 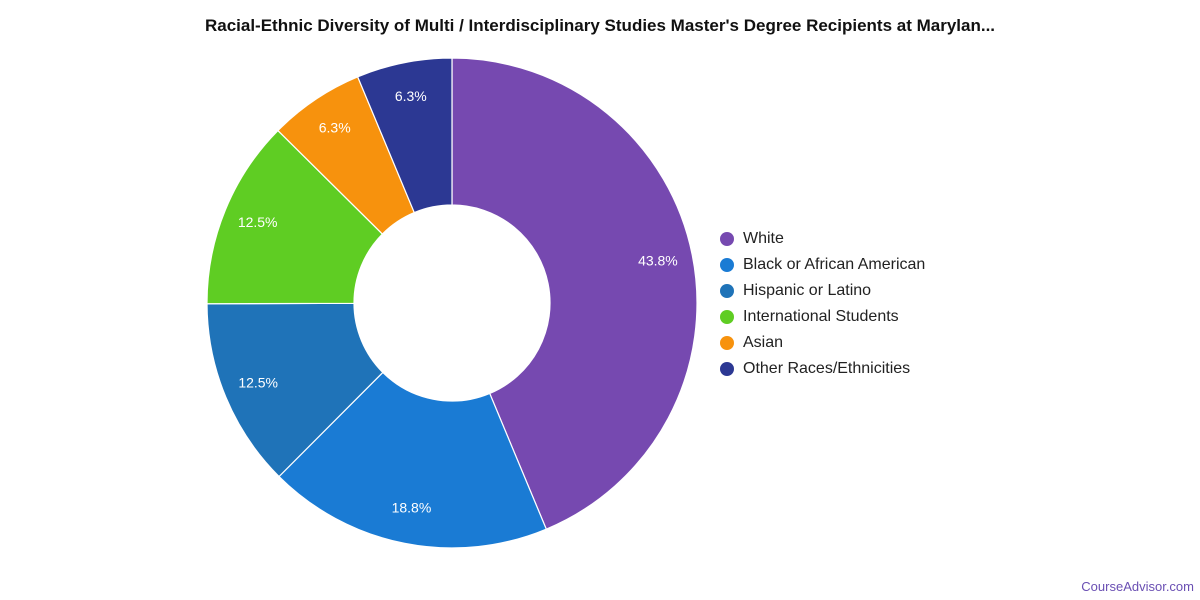 What do you see at coordinates (822, 343) in the screenshot?
I see `legend-item: Asian` at bounding box center [822, 343].